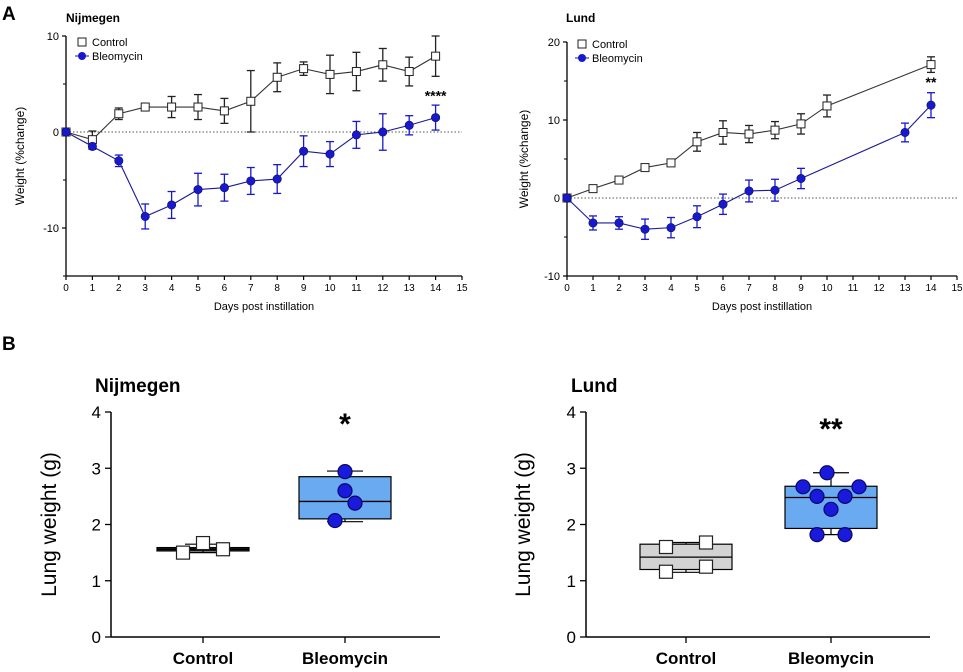 This screenshot has height=672, width=963. Describe the element at coordinates (9, 344) in the screenshot. I see `panel-label-b: B` at that location.